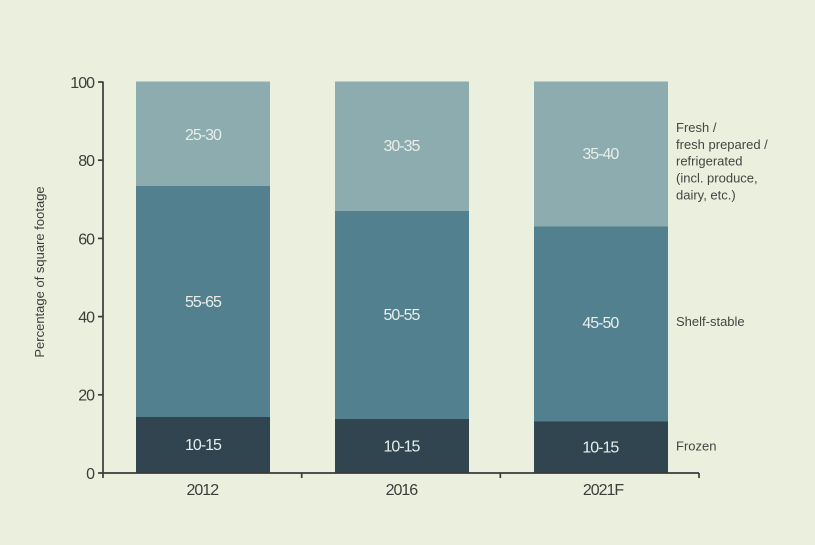  I want to click on svg-text: 40, so click(86, 318).